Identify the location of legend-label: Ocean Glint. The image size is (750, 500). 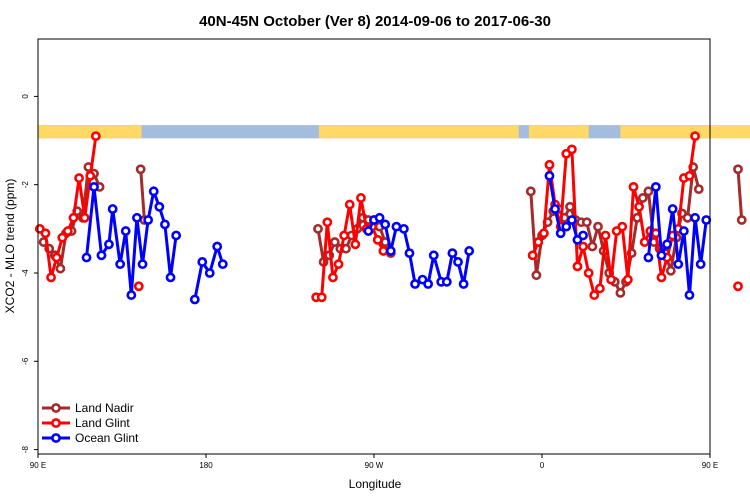
(107, 438).